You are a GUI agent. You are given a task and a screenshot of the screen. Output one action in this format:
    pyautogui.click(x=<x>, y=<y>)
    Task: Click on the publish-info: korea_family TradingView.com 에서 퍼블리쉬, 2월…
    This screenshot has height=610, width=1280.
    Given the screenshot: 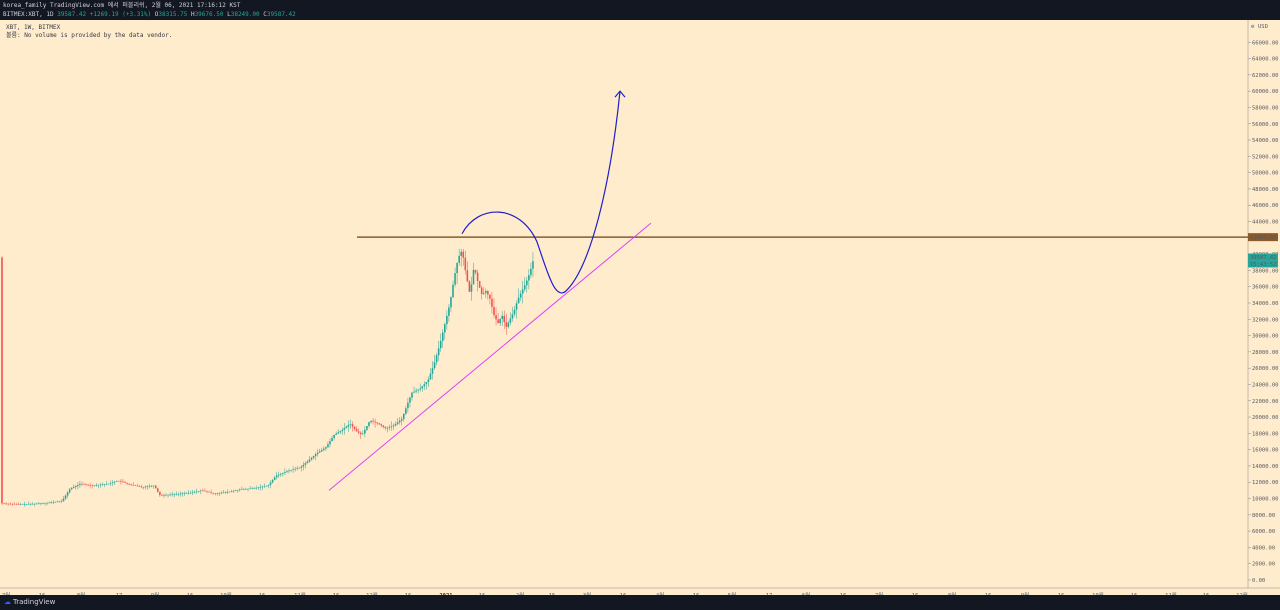 What is the action you would take?
    pyautogui.click(x=122, y=5)
    